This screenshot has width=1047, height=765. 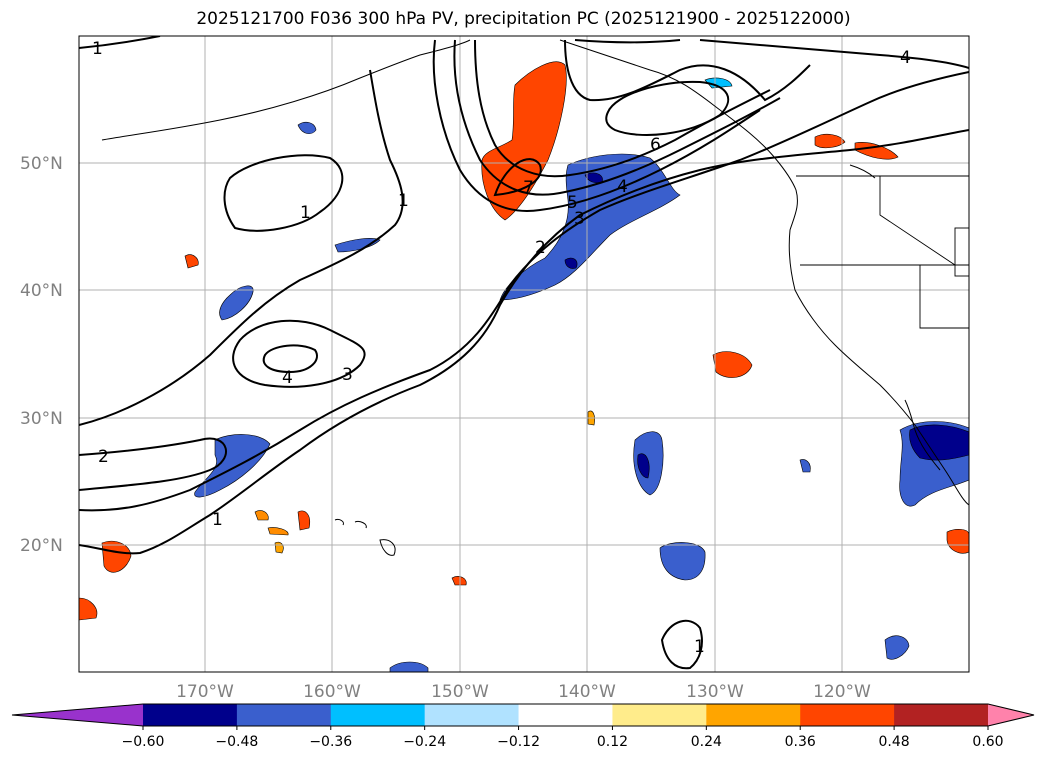 I want to click on colorbar-tick-label: −0.12, so click(x=518, y=742).